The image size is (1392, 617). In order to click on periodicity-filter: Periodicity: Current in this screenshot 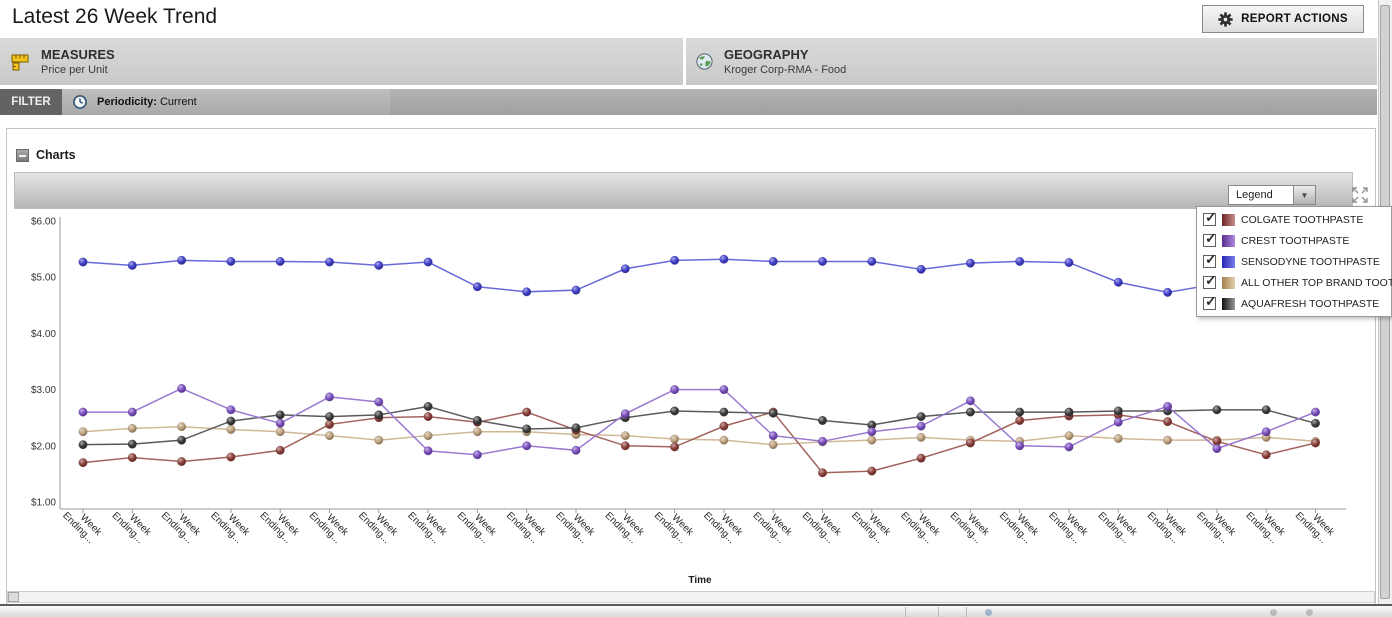, I will do `click(226, 102)`.